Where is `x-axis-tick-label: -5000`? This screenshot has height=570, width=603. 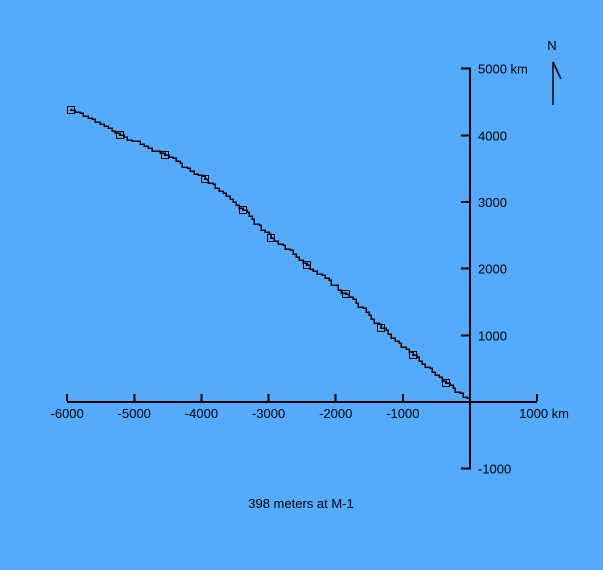
x-axis-tick-label: -5000 is located at coordinates (134, 413).